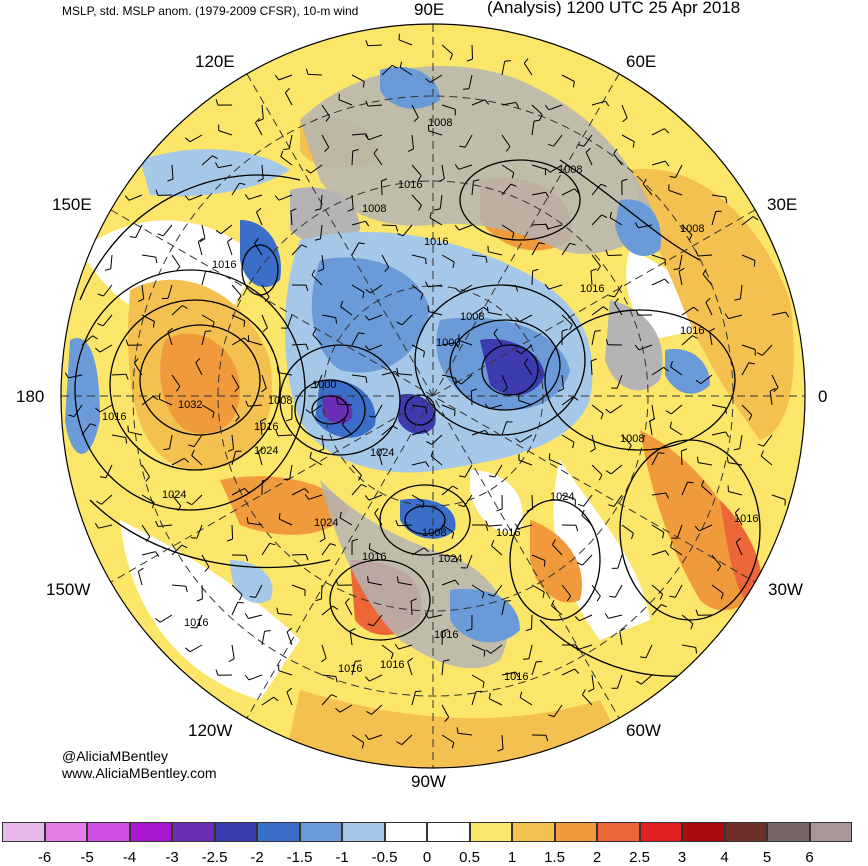  I want to click on colorbar-label: -2.5, so click(215, 857).